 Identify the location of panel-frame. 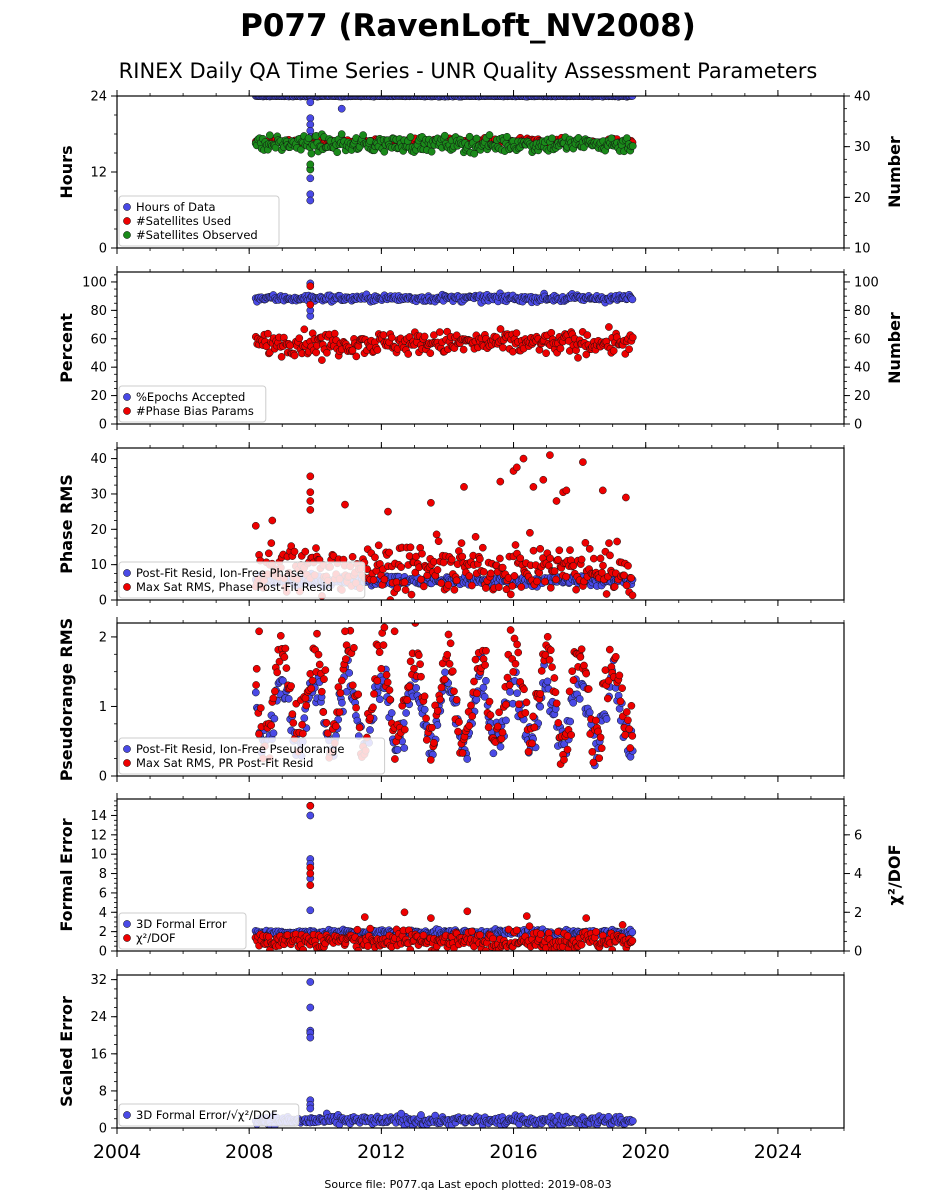
(480, 875).